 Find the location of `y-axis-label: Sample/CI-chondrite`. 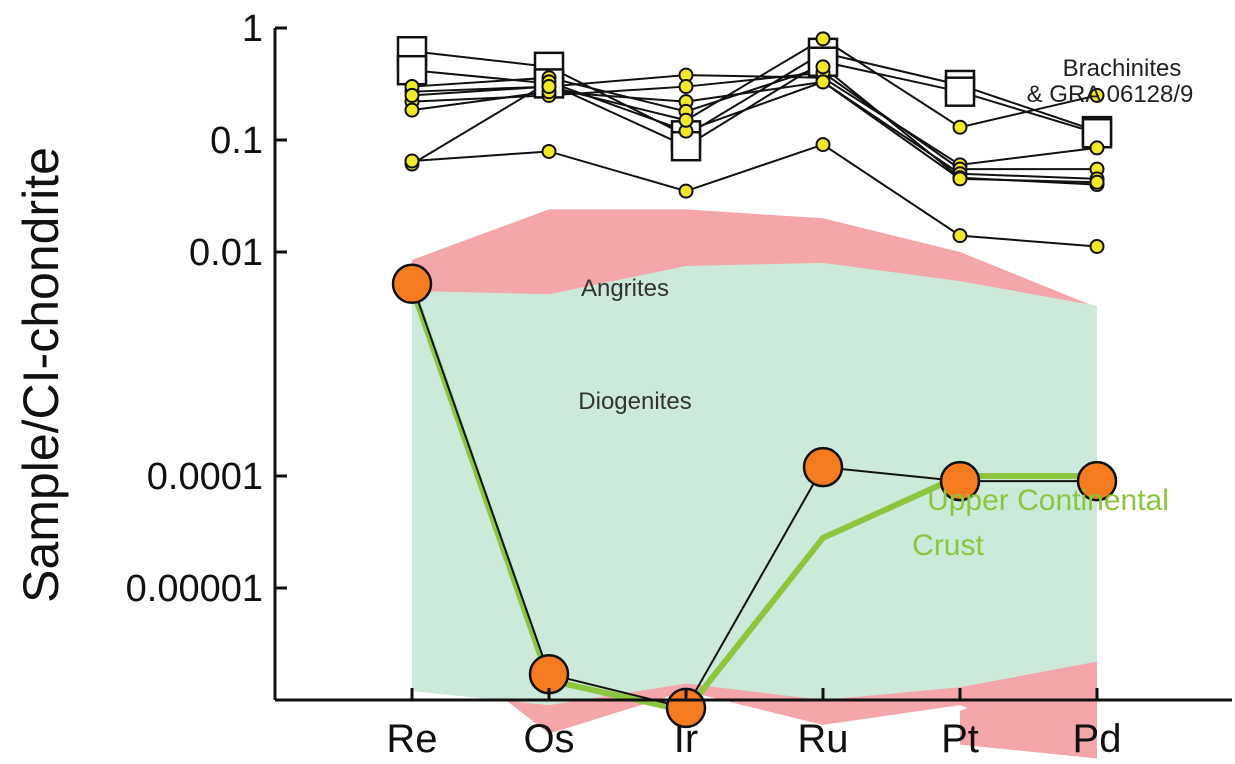

y-axis-label: Sample/CI-chondrite is located at coordinates (41, 375).